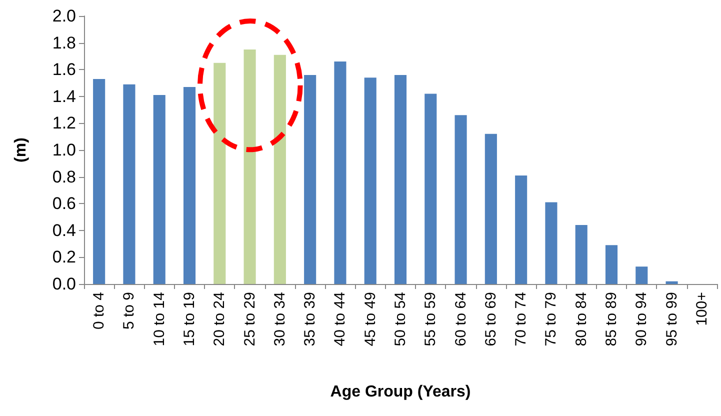 Image resolution: width=721 pixels, height=416 pixels. Describe the element at coordinates (340, 319) in the screenshot. I see `x-tick-label: 40 to 44` at that location.